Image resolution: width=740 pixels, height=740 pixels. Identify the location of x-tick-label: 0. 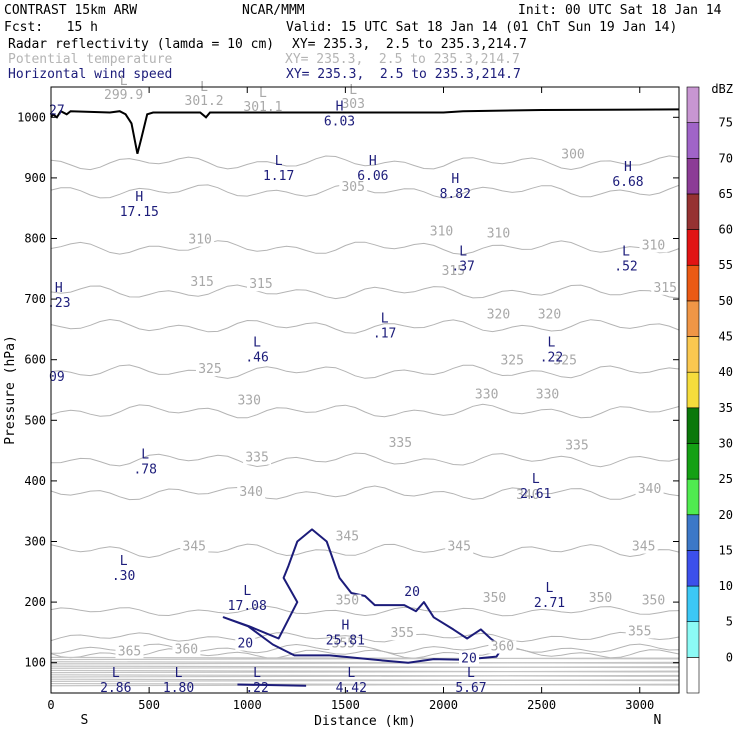
(50, 705).